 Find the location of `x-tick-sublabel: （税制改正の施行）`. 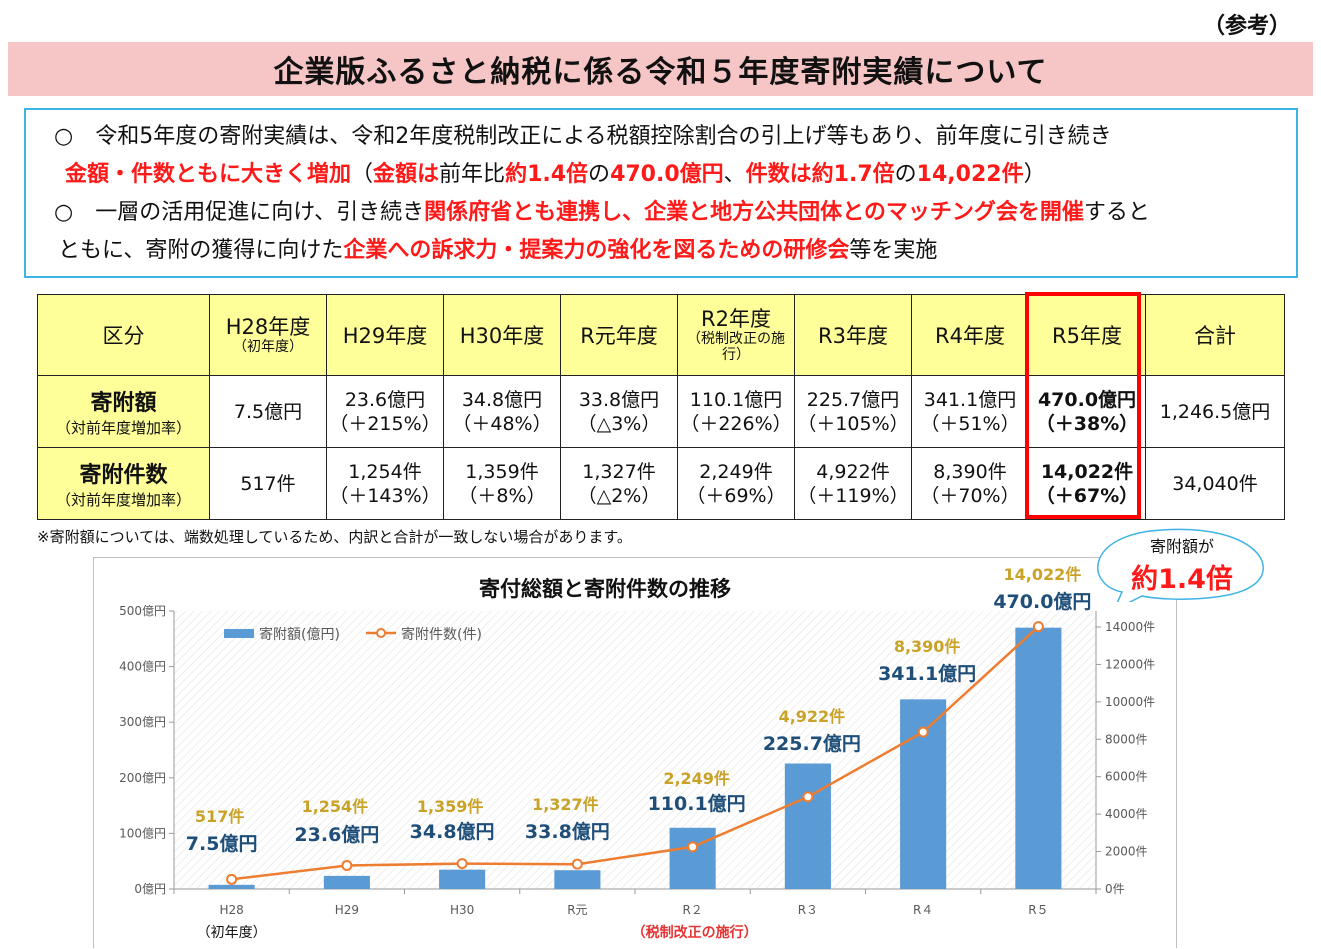

x-tick-sublabel: （税制改正の施行） is located at coordinates (695, 932).